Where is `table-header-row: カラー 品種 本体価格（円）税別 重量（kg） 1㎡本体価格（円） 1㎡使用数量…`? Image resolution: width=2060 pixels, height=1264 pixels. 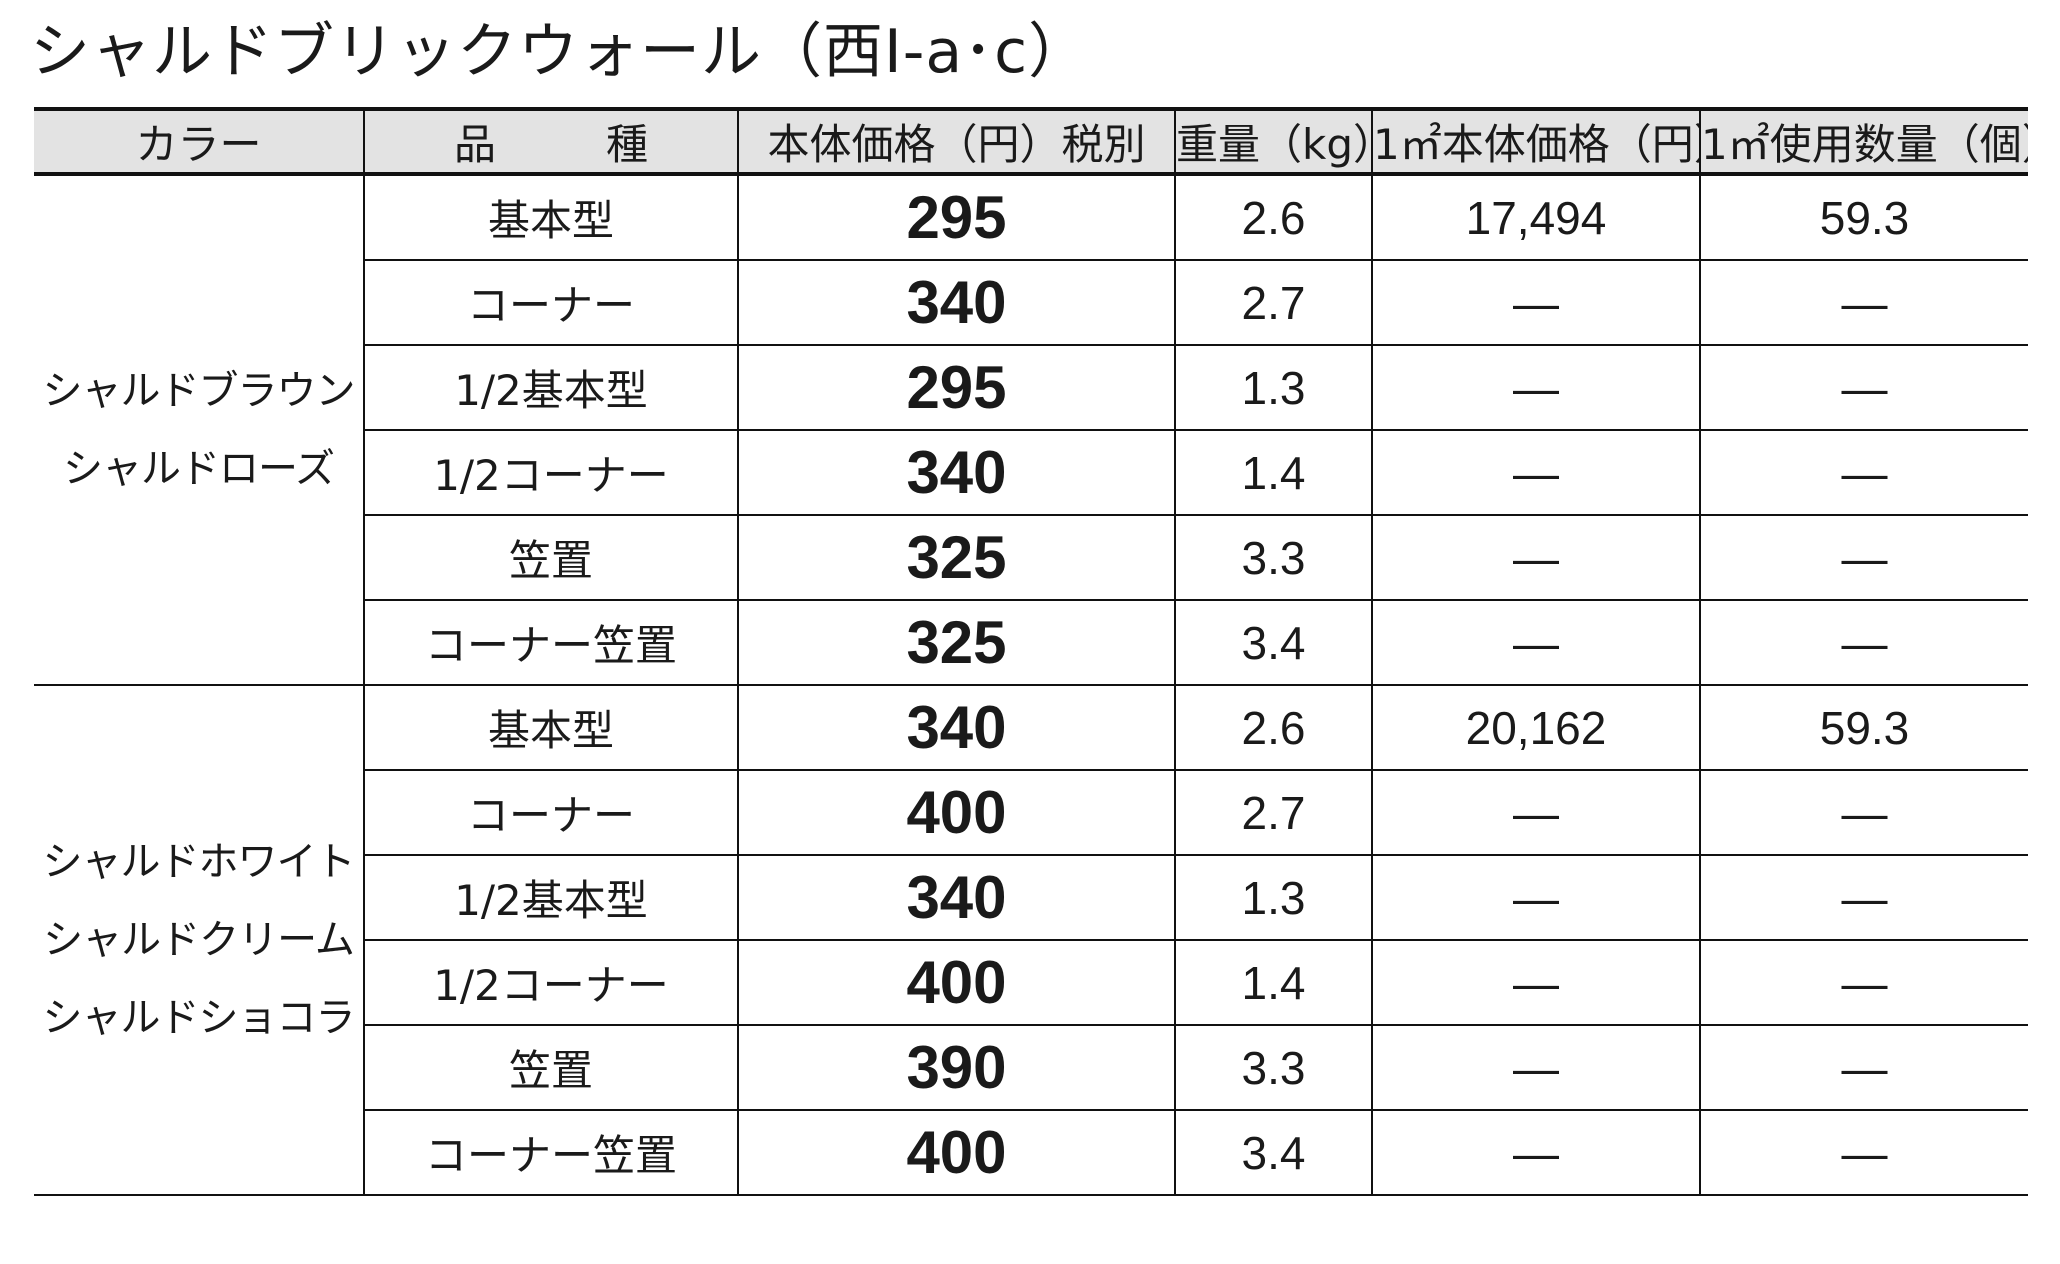
table-header-row: カラー 品種 本体価格（円）税別 重量（kg） 1㎡本体価格（円） 1㎡使用数量… is located at coordinates (1031, 141).